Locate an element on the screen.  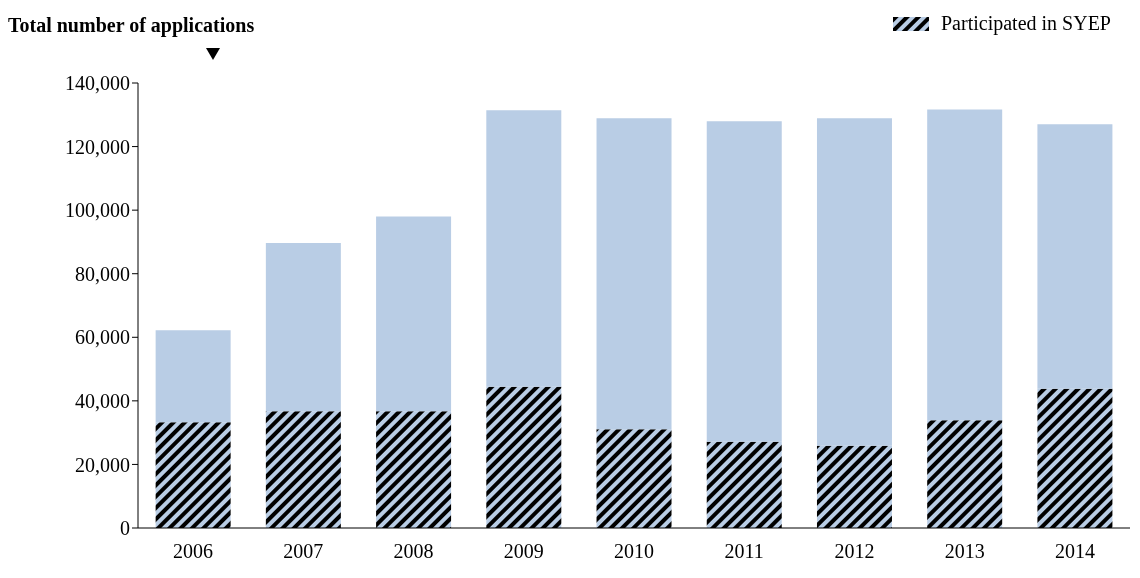
x-tick-label: 2009 is located at coordinates (523, 551).